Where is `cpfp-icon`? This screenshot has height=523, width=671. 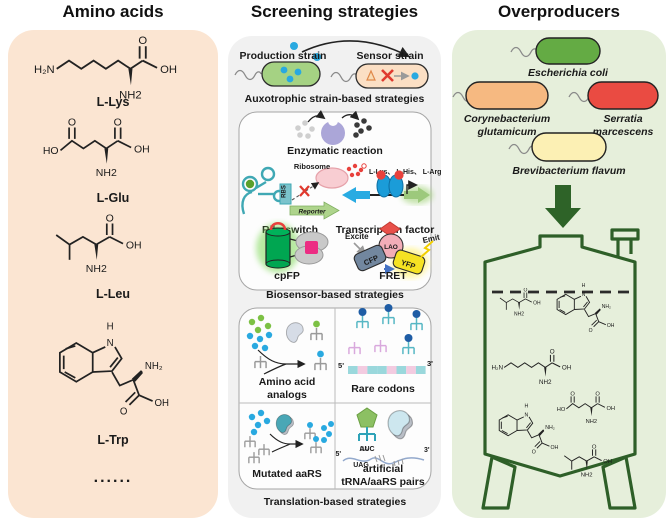 cpfp-icon is located at coordinates (292, 247).